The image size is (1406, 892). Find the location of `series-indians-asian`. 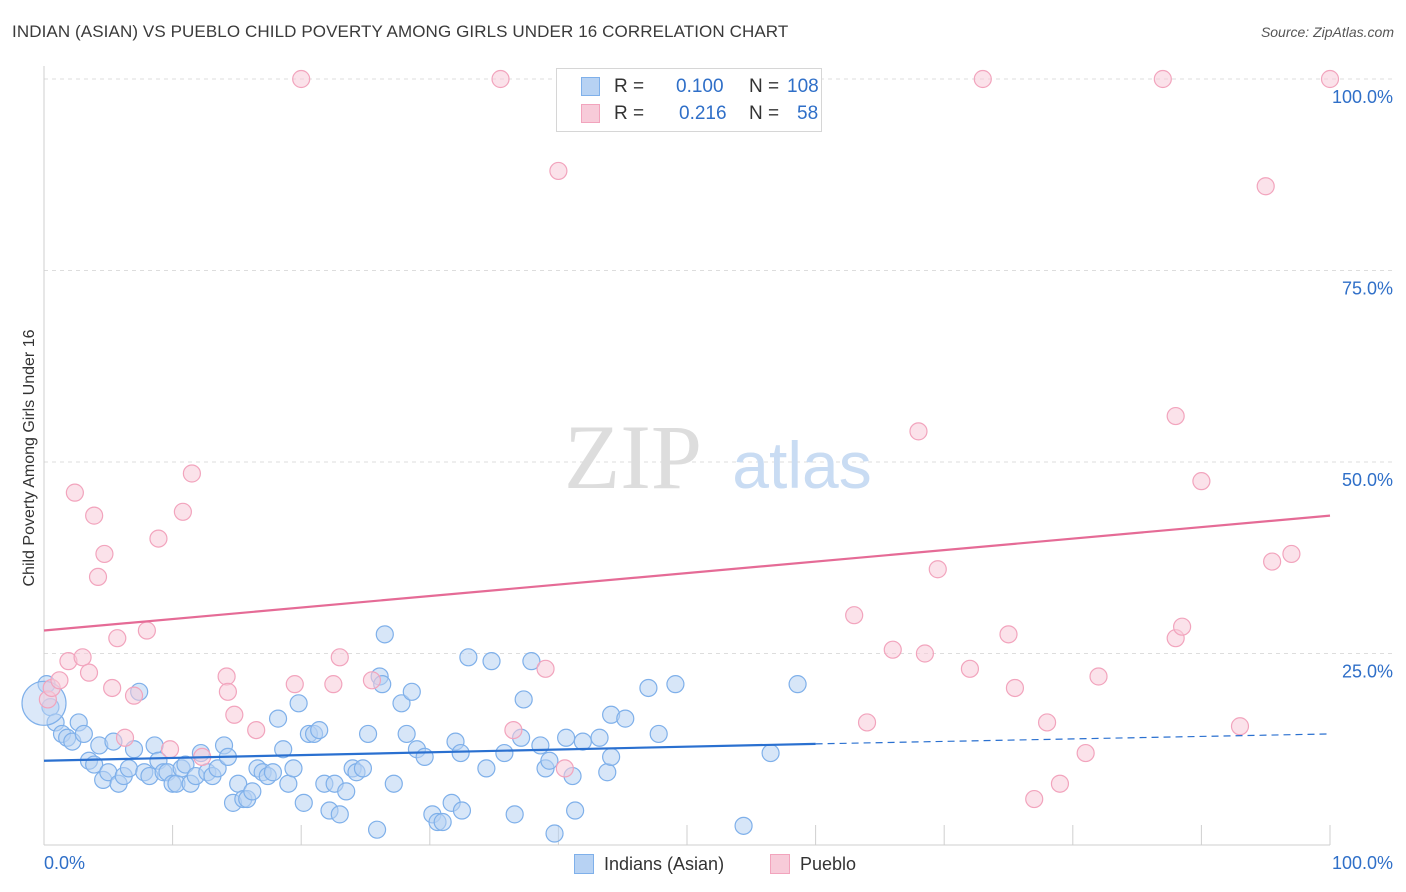

series-indians-asian is located at coordinates (414, 734).